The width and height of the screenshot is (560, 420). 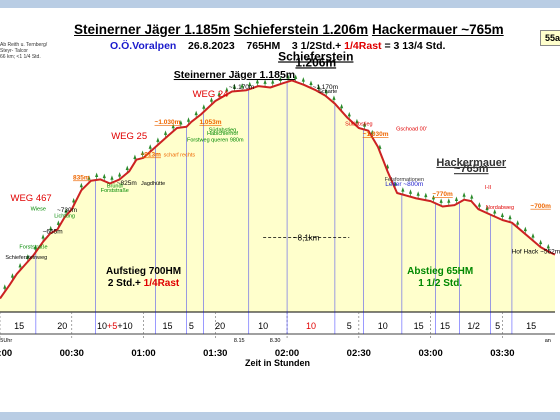 What do you see at coordinates (280, 416) in the screenshot?
I see `bottom-frame-bar` at bounding box center [280, 416].